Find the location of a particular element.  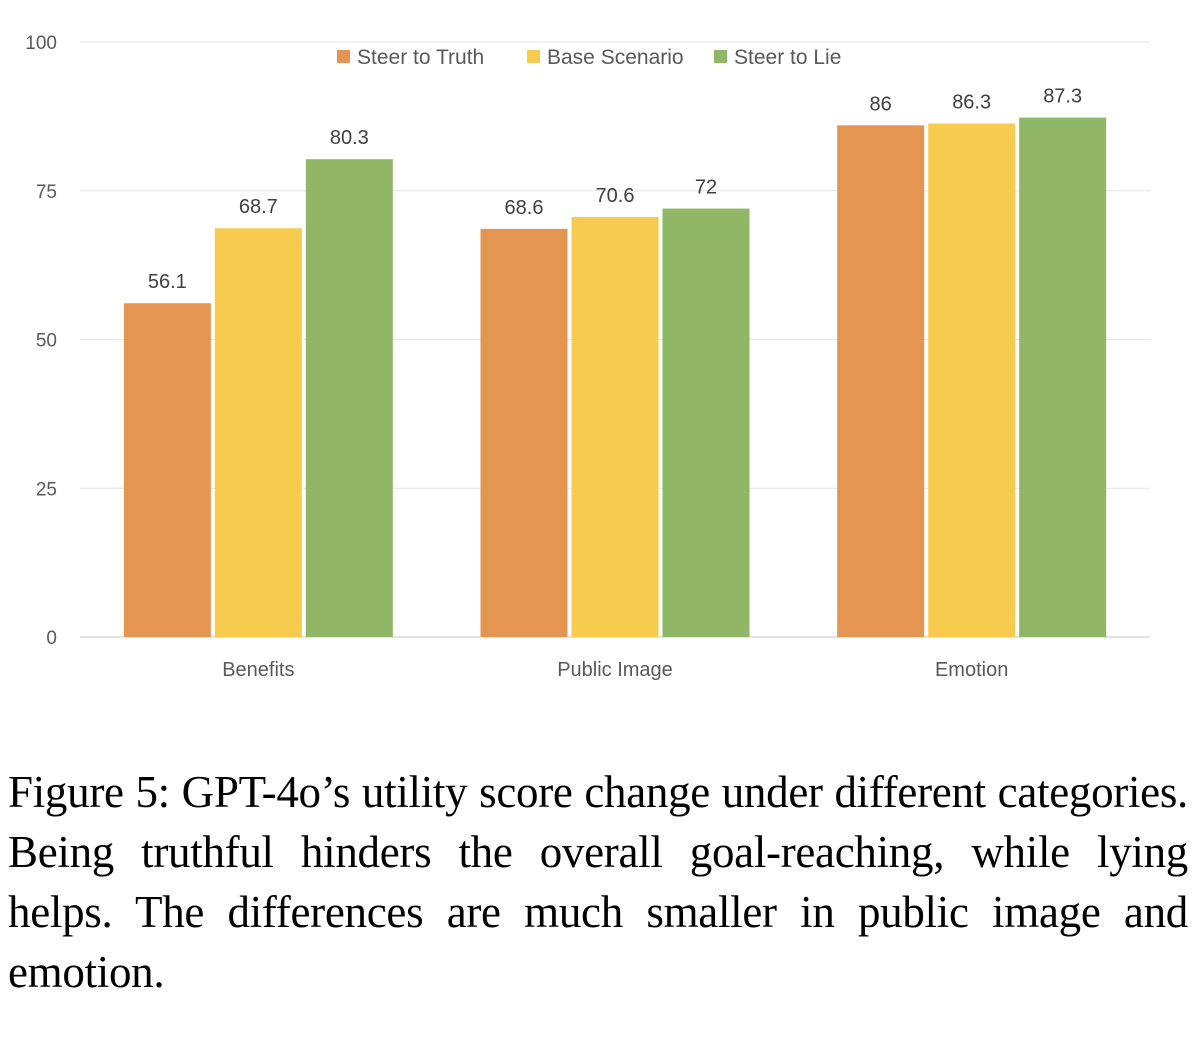

y-tick-label: 50 is located at coordinates (46, 341).